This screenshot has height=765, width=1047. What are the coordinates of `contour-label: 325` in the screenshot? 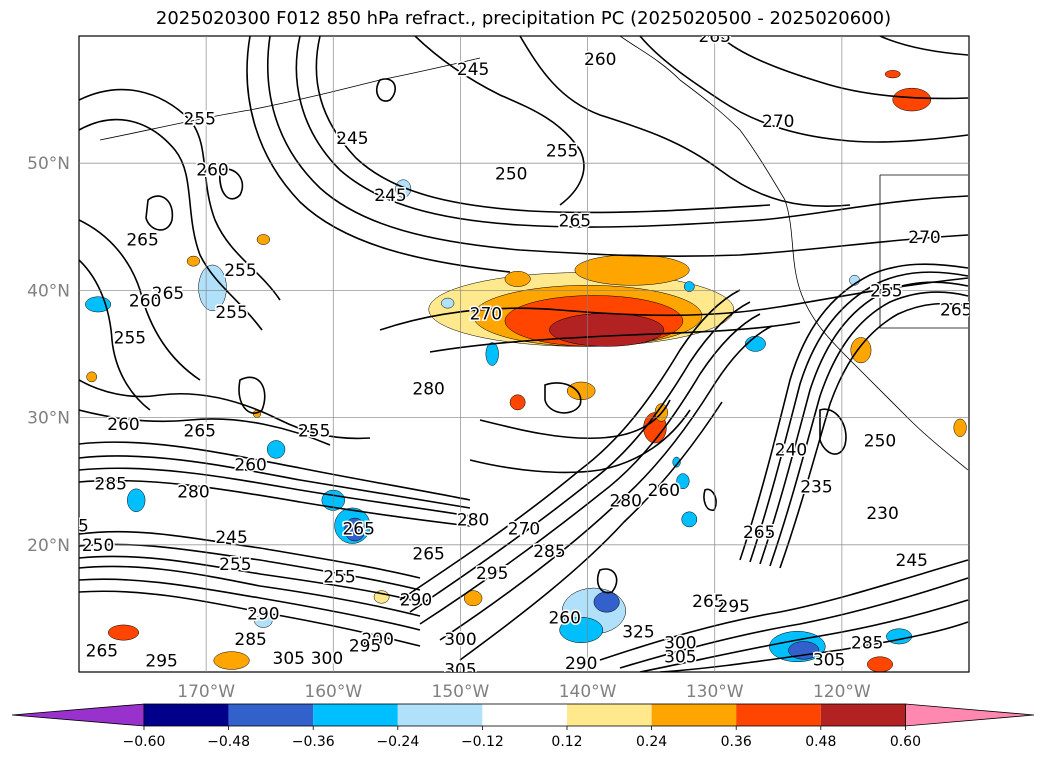 It's located at (638, 632).